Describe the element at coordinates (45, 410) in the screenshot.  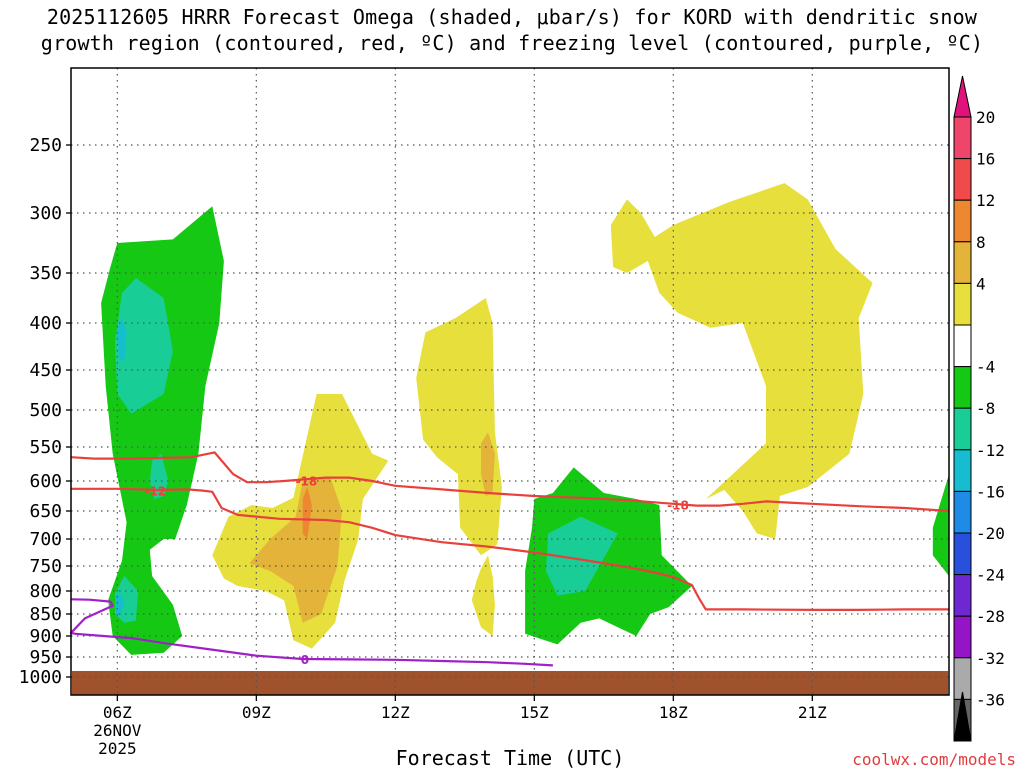
I see `y-tick-label-500: 500` at that location.